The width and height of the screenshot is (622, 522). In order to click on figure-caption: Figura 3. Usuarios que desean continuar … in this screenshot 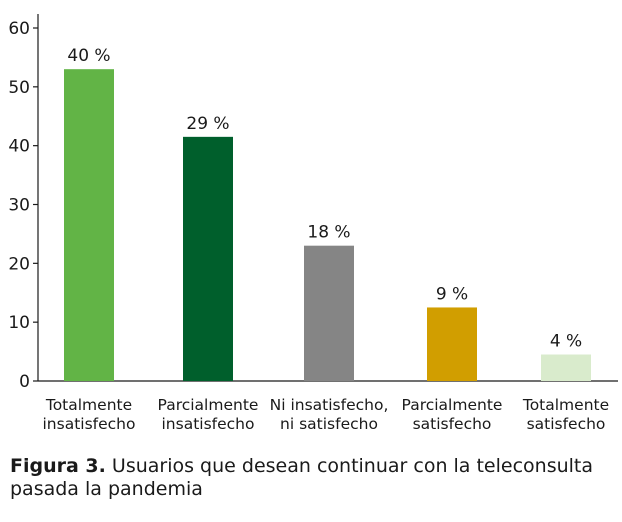, I will do `click(315, 478)`.